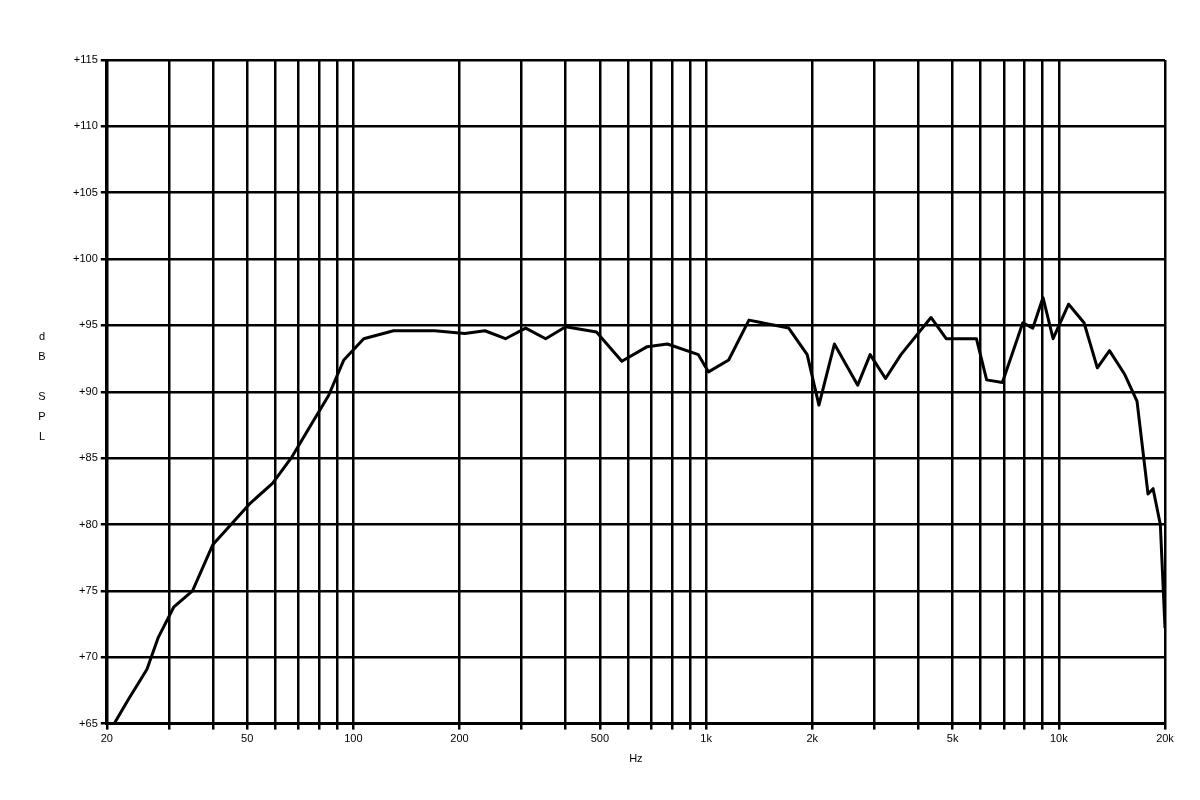 The image size is (1200, 800). I want to click on y-tick-label: +70, so click(88, 656).